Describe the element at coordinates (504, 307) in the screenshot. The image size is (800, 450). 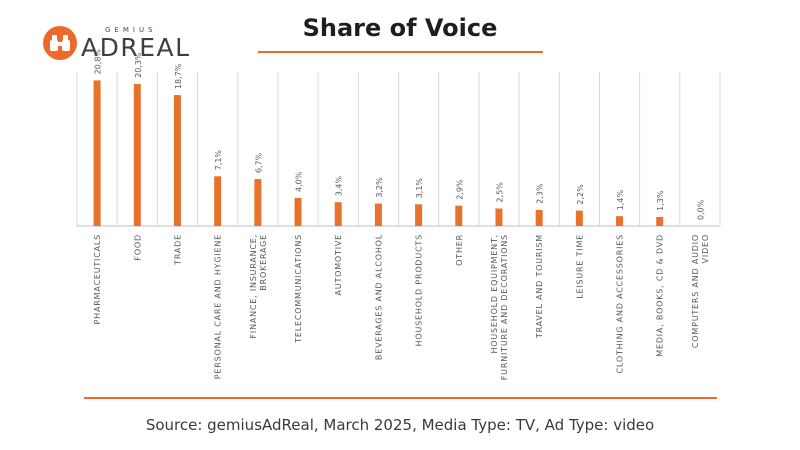
I see `category-label: FURNITURE AND DECORATIONS` at that location.